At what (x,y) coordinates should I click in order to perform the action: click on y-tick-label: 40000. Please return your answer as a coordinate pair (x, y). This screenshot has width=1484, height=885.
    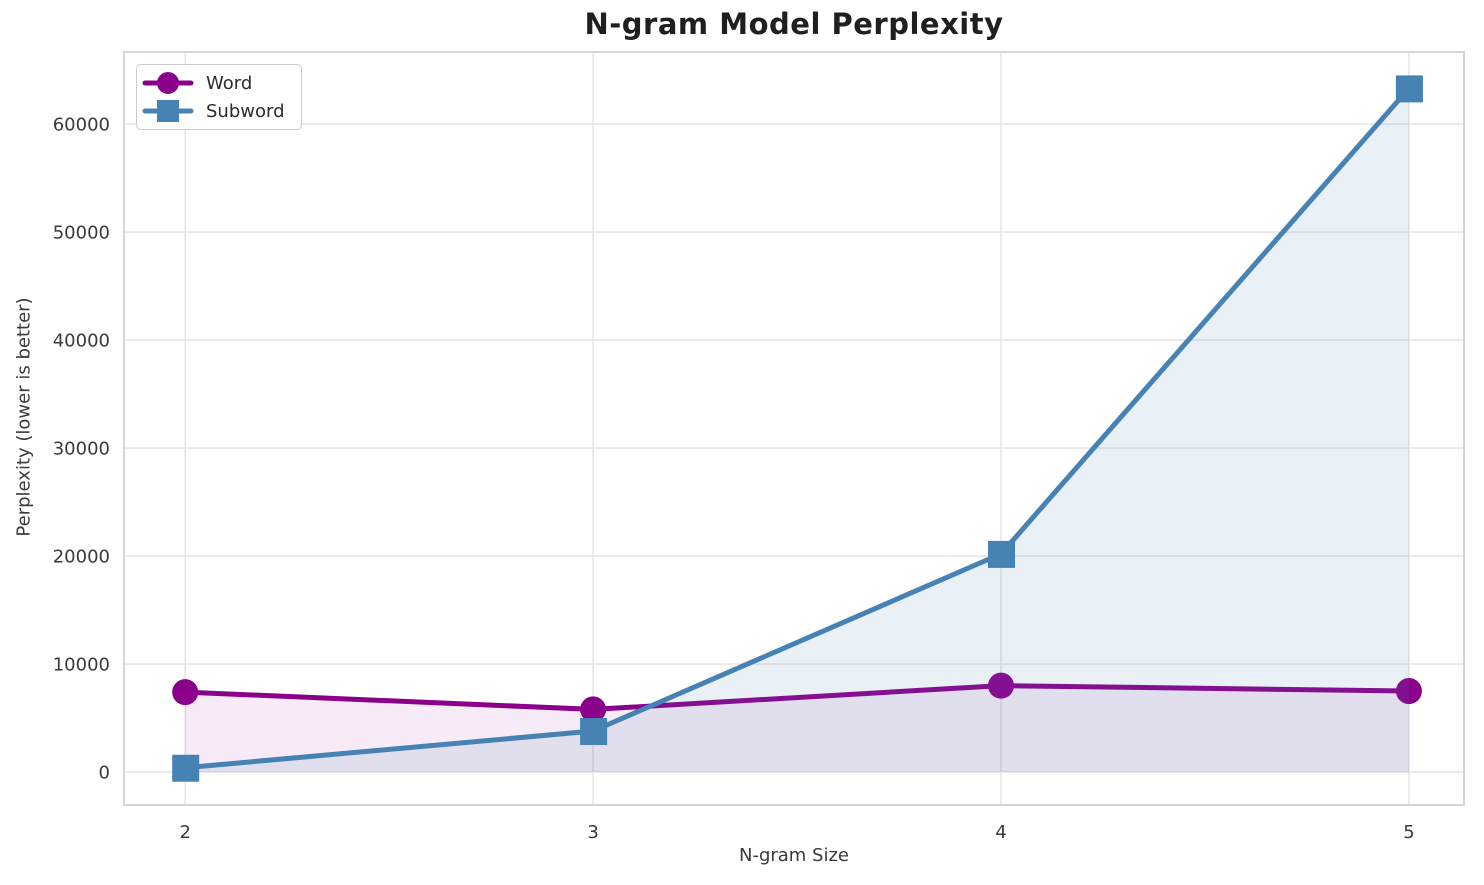
    Looking at the image, I should click on (81, 341).